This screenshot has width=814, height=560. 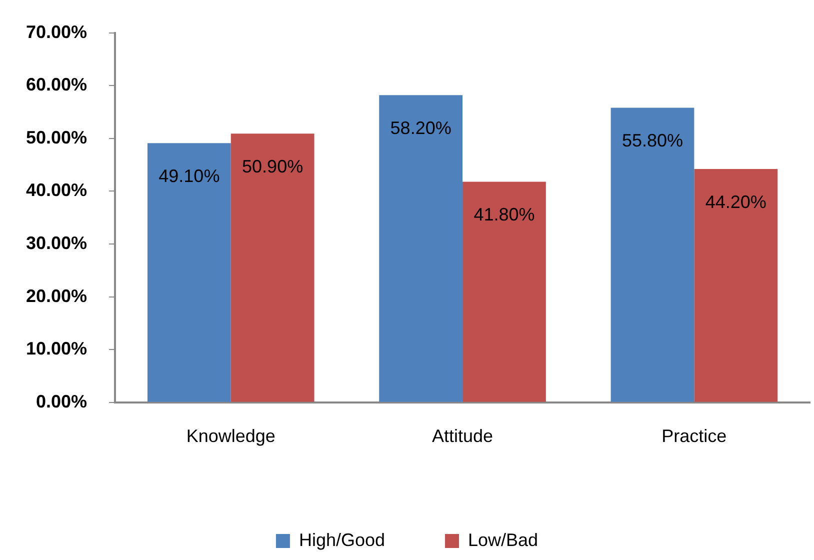 I want to click on y-tick-label: 50.00%, so click(x=57, y=137).